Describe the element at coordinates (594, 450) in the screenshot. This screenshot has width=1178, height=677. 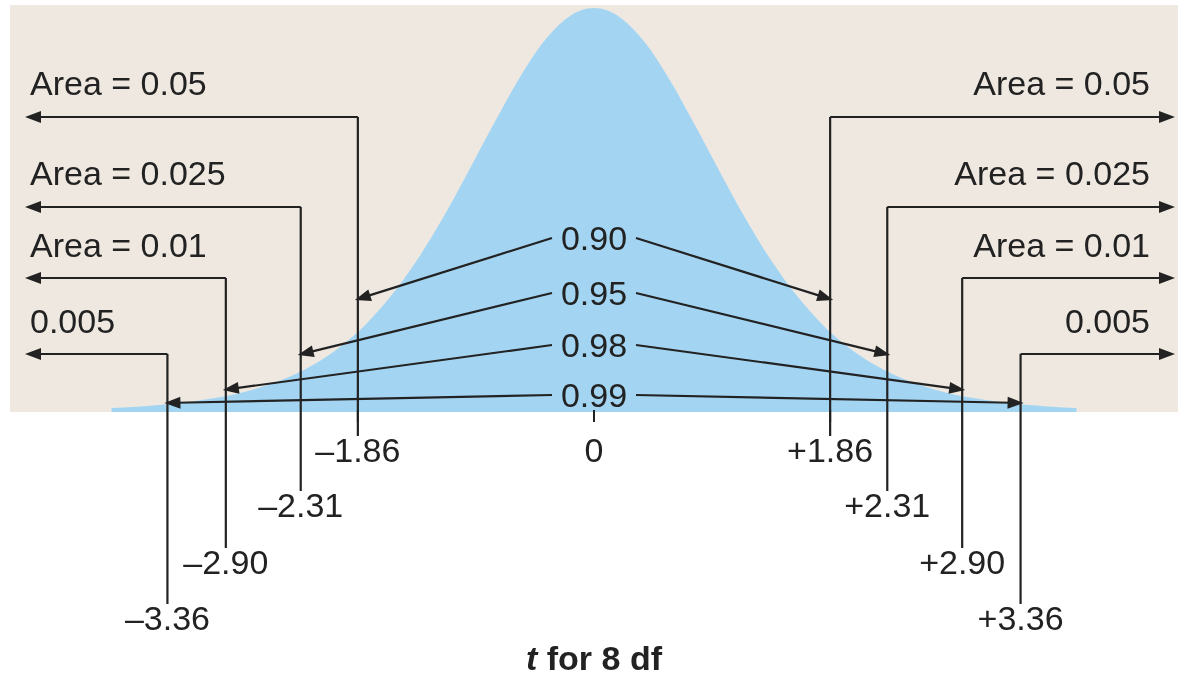
I see `x-tick-label: 0` at that location.